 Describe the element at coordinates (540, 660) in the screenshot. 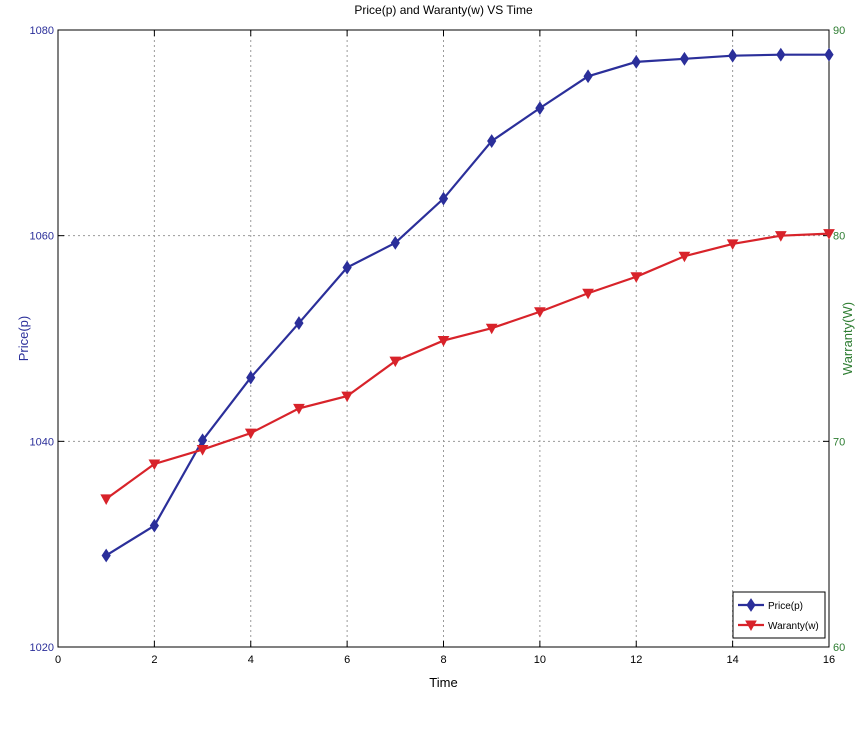

I see `x-tick-label: 10` at that location.